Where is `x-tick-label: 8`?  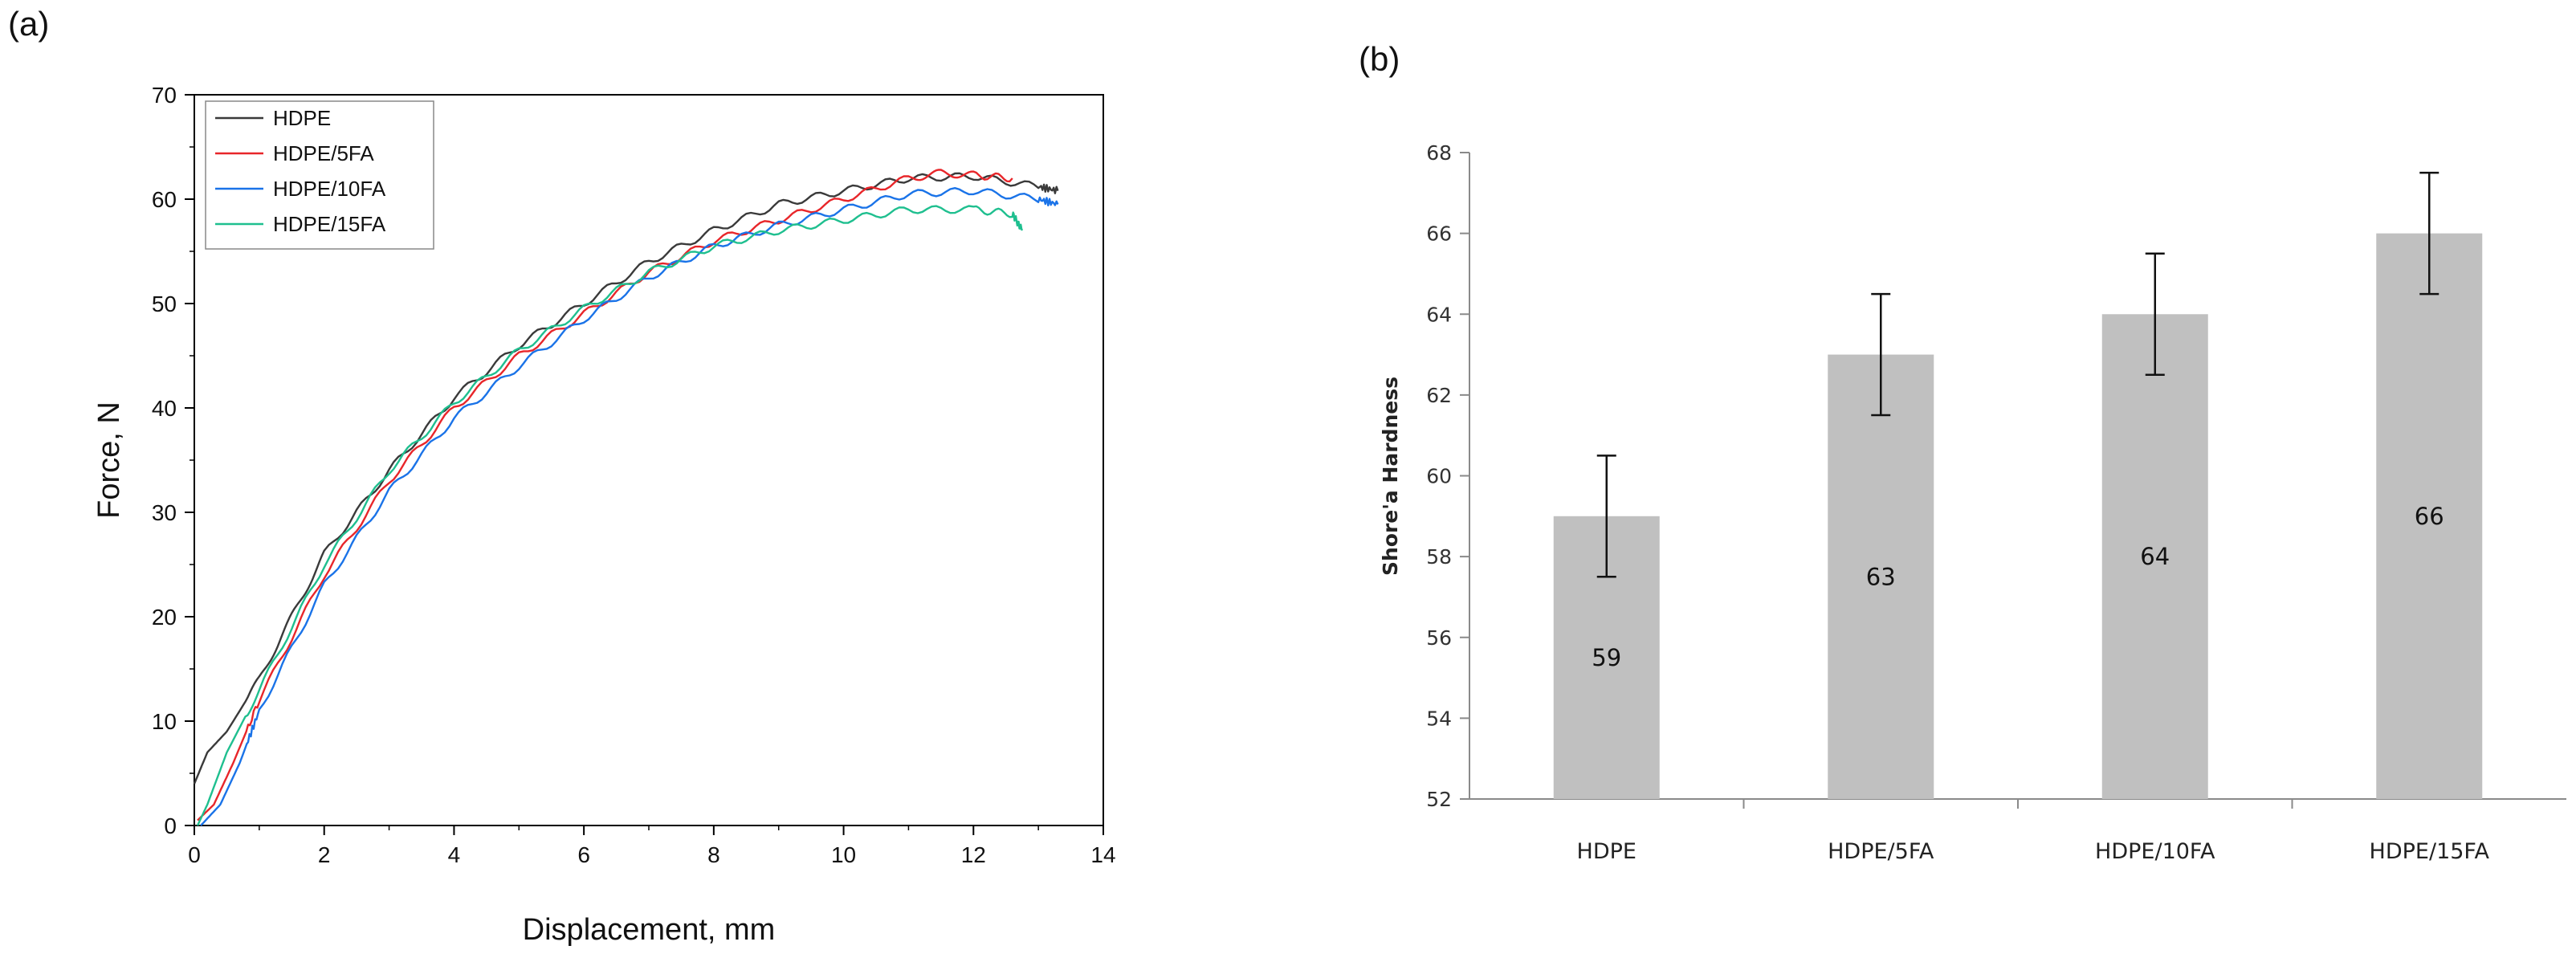 x-tick-label: 8 is located at coordinates (713, 855).